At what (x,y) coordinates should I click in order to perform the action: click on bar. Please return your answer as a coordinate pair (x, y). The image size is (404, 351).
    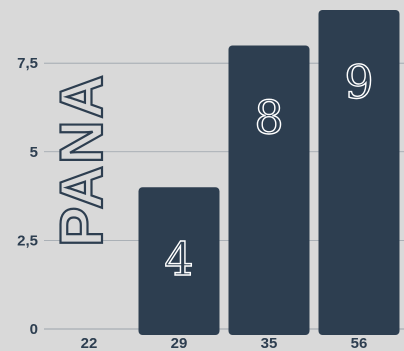
    Looking at the image, I should click on (179, 261).